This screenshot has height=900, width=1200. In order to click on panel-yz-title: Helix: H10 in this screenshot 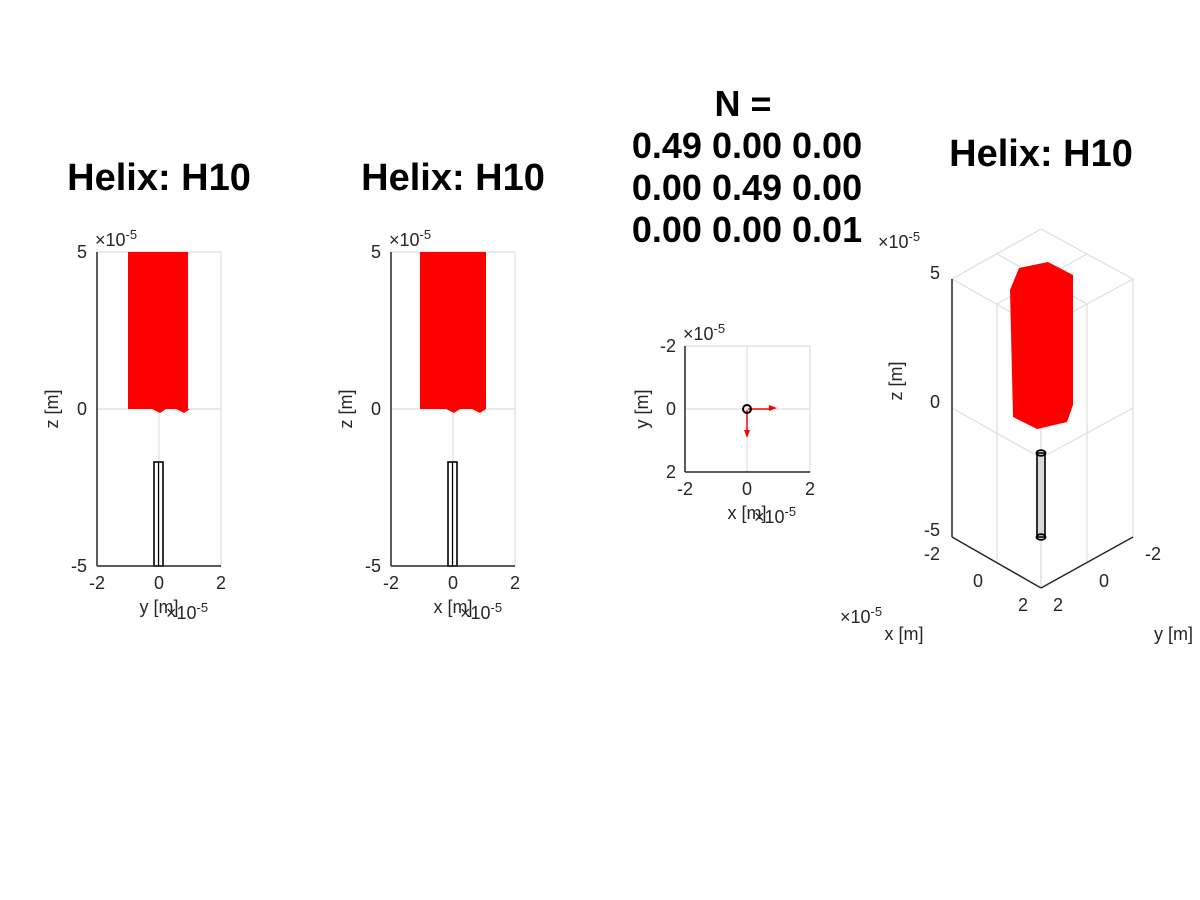, I will do `click(159, 178)`.